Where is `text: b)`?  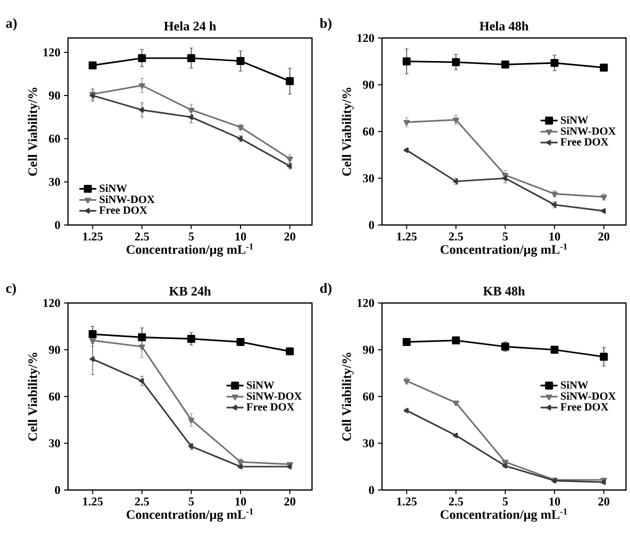
text: b) is located at coordinates (326, 24).